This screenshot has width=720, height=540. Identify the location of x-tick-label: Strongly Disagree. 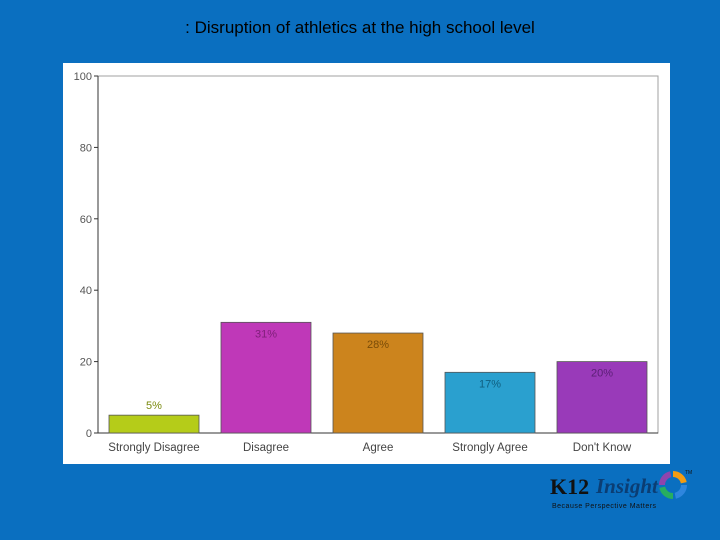
(153, 448).